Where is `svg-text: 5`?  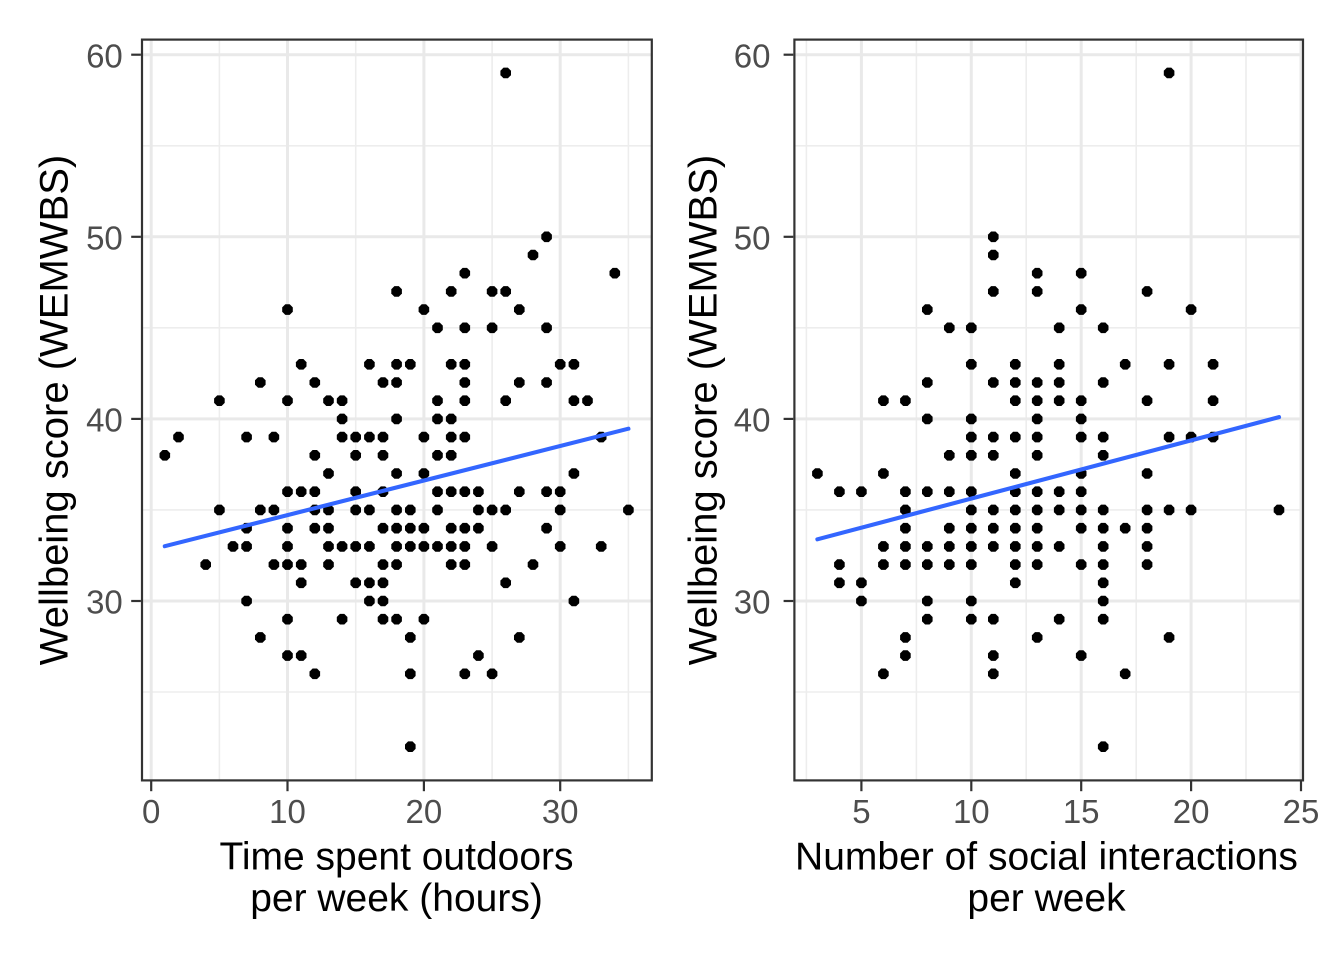 svg-text: 5 is located at coordinates (861, 811).